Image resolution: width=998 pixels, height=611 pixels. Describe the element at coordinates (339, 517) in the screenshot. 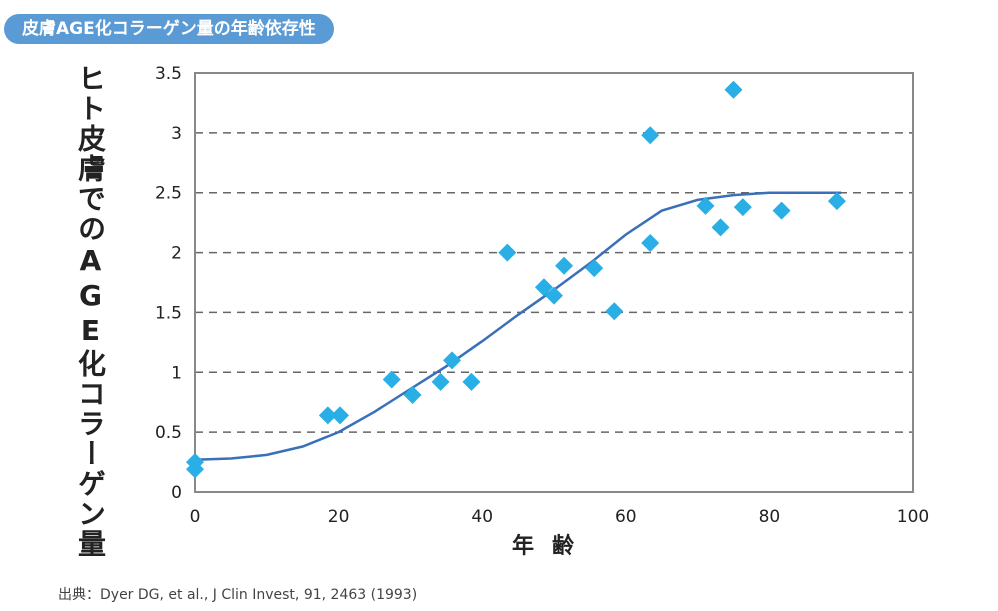

I see `x-tick-label: 20` at that location.